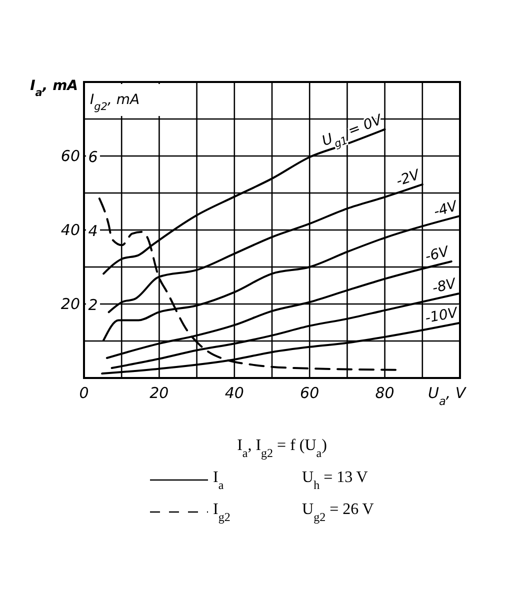 Image resolution: width=530 pixels, height=601 pixels. I want to click on x-tick-label: 60, so click(310, 393).